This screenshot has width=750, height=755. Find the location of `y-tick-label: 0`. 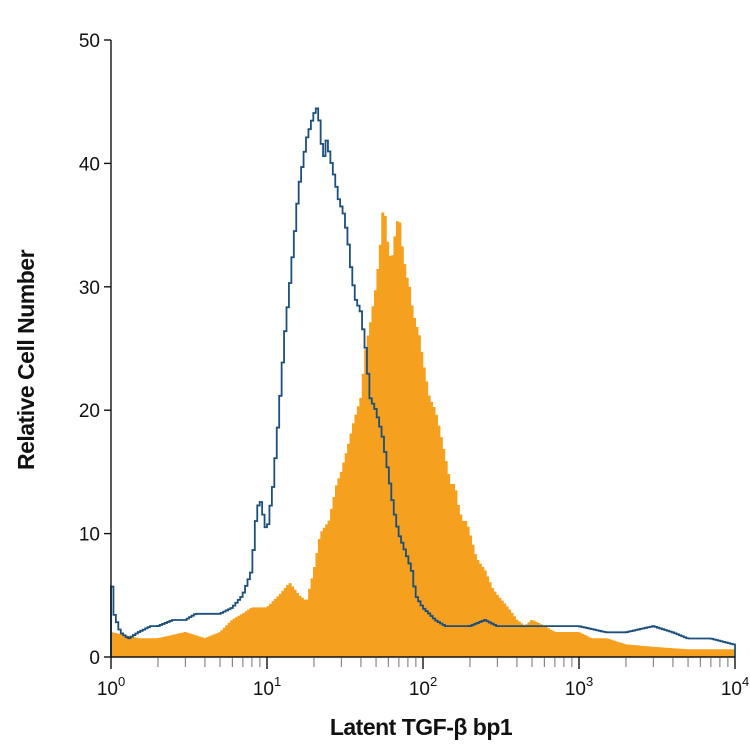

y-tick-label: 0 is located at coordinates (94, 658).